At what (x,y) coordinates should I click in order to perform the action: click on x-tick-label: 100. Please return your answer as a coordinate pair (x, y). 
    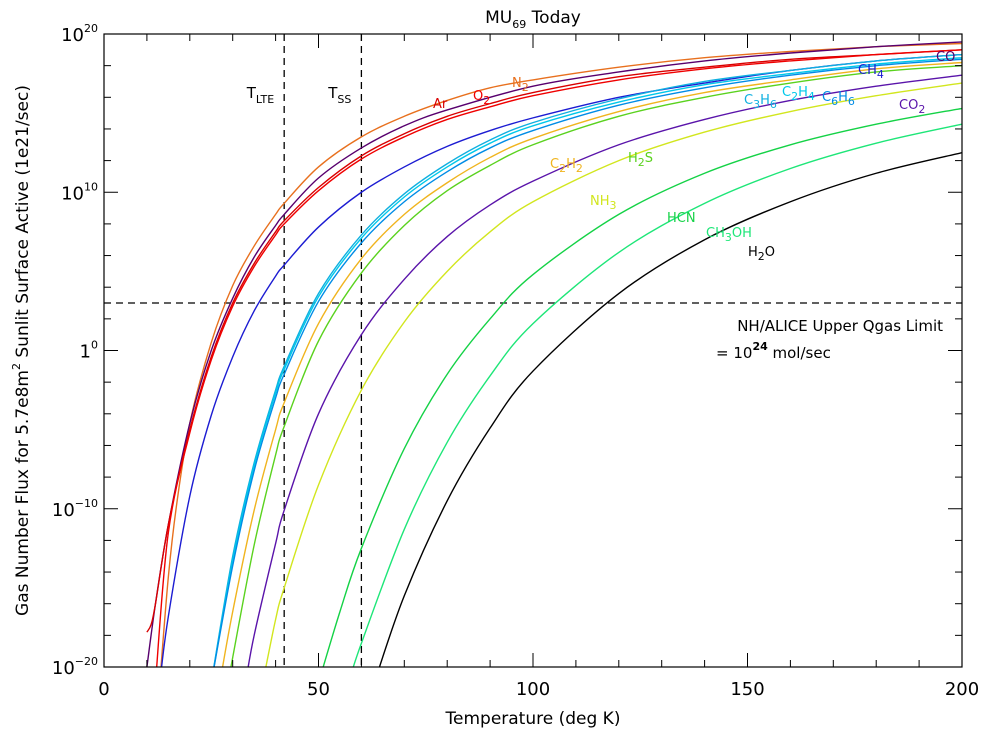
    Looking at the image, I should click on (533, 689).